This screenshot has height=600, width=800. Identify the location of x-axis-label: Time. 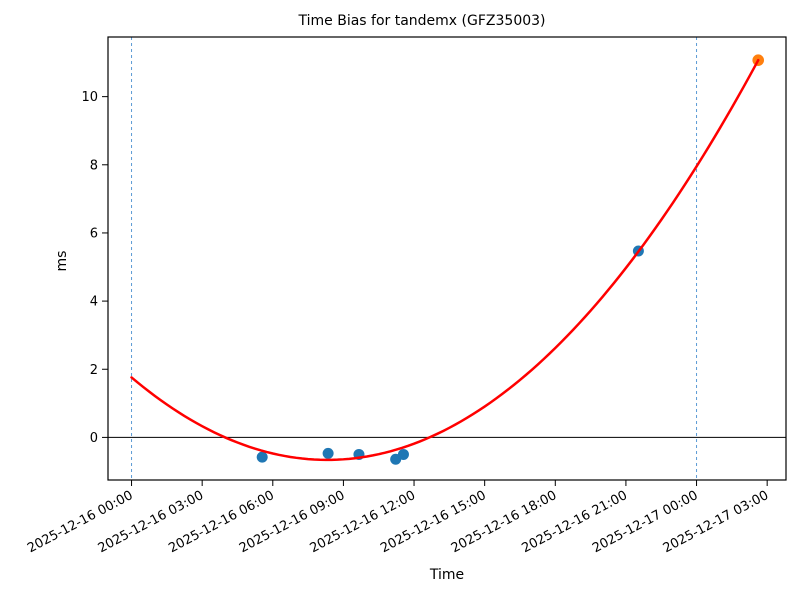
(447, 575).